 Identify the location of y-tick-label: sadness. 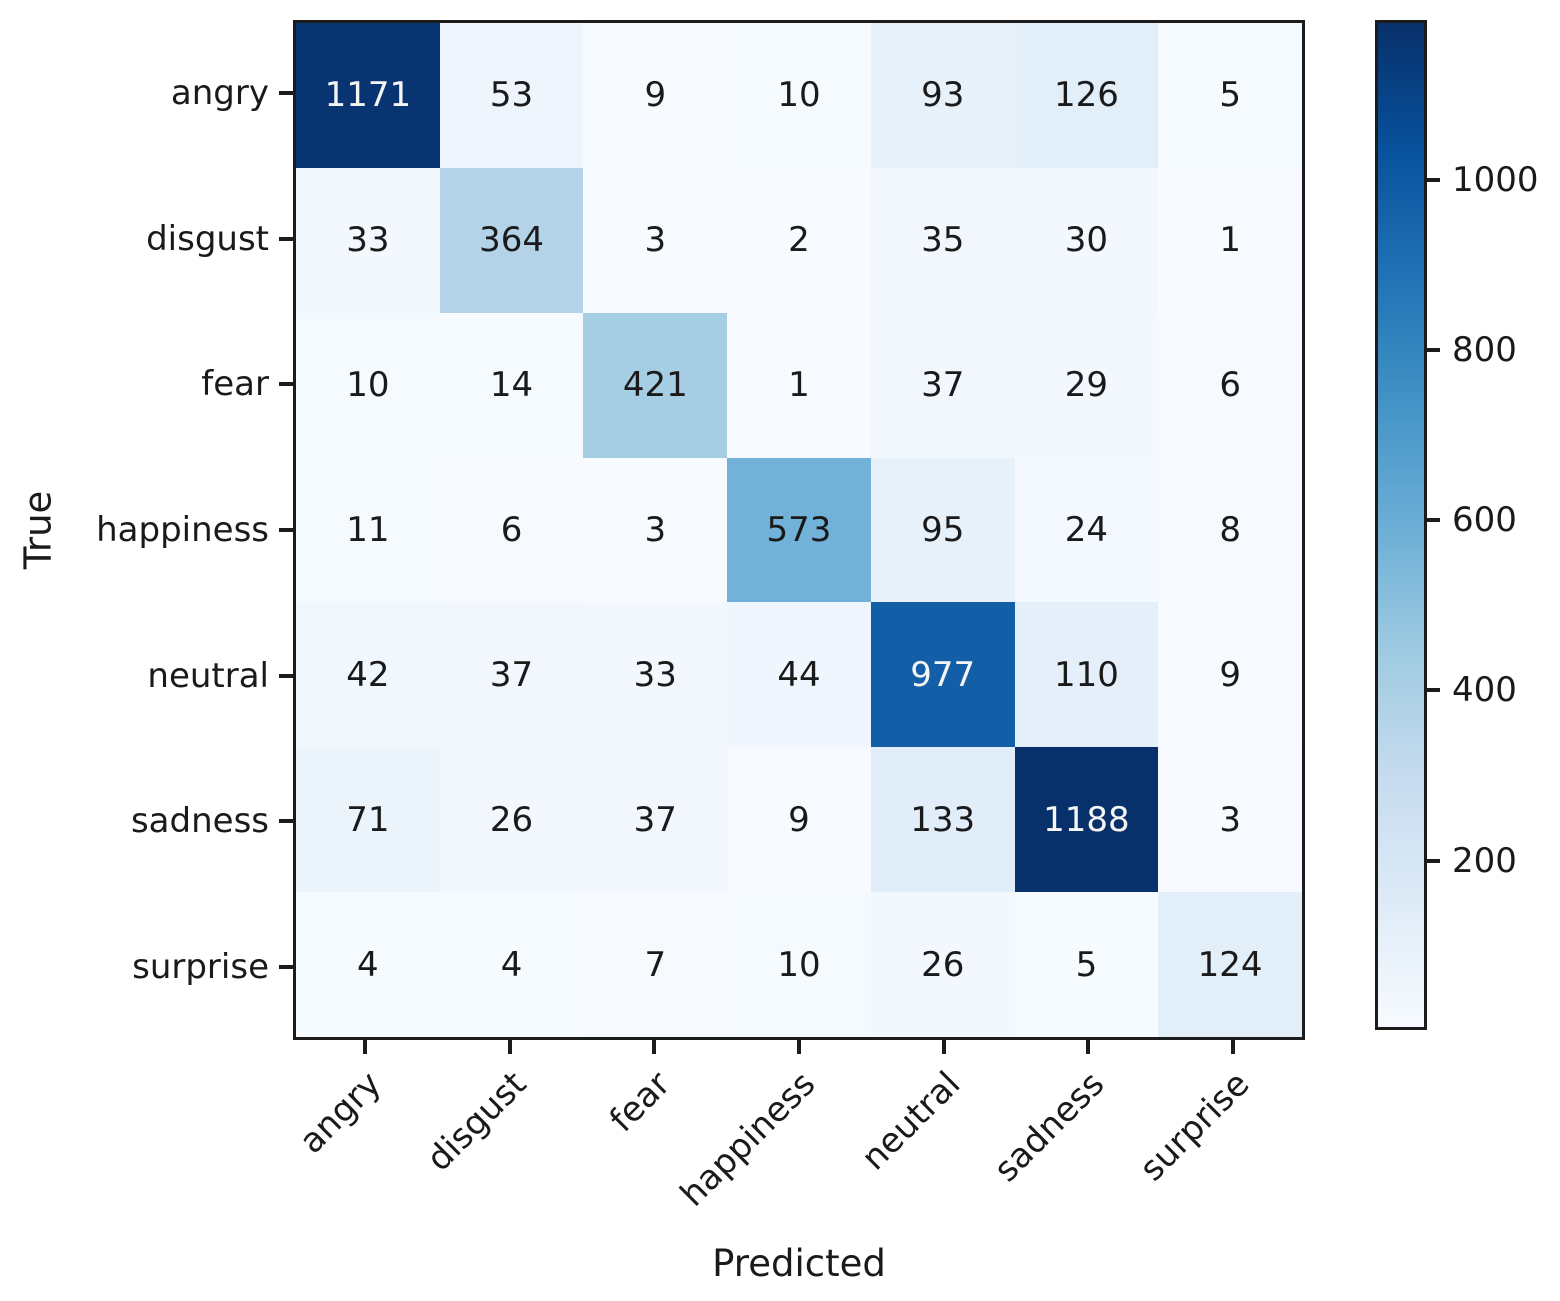
(199, 821).